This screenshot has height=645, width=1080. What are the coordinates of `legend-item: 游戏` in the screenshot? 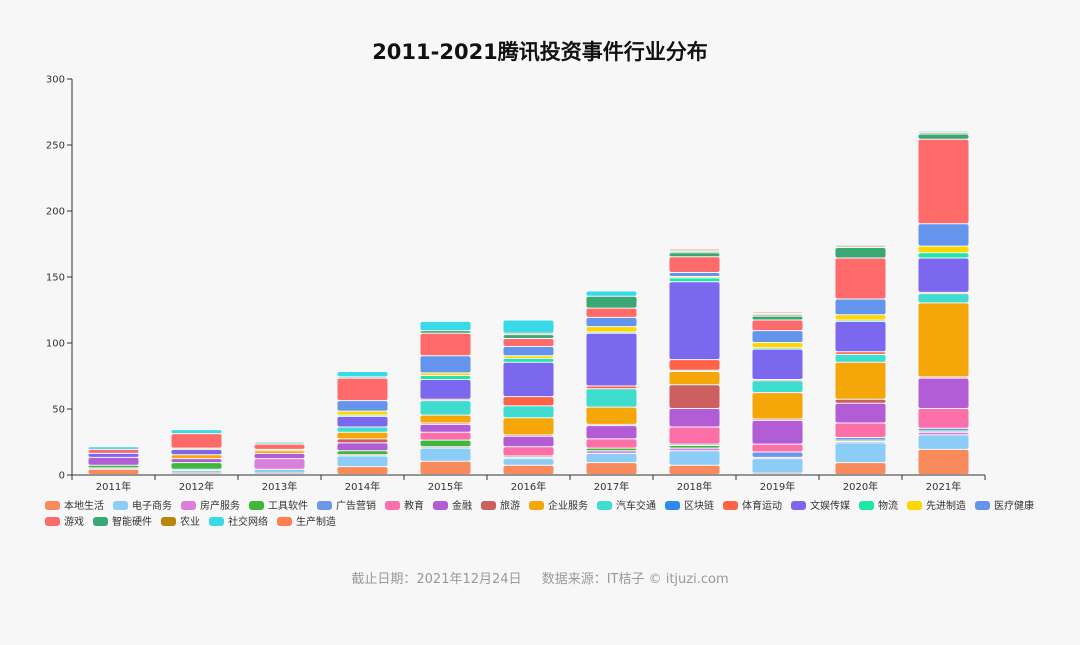 It's located at (64, 523).